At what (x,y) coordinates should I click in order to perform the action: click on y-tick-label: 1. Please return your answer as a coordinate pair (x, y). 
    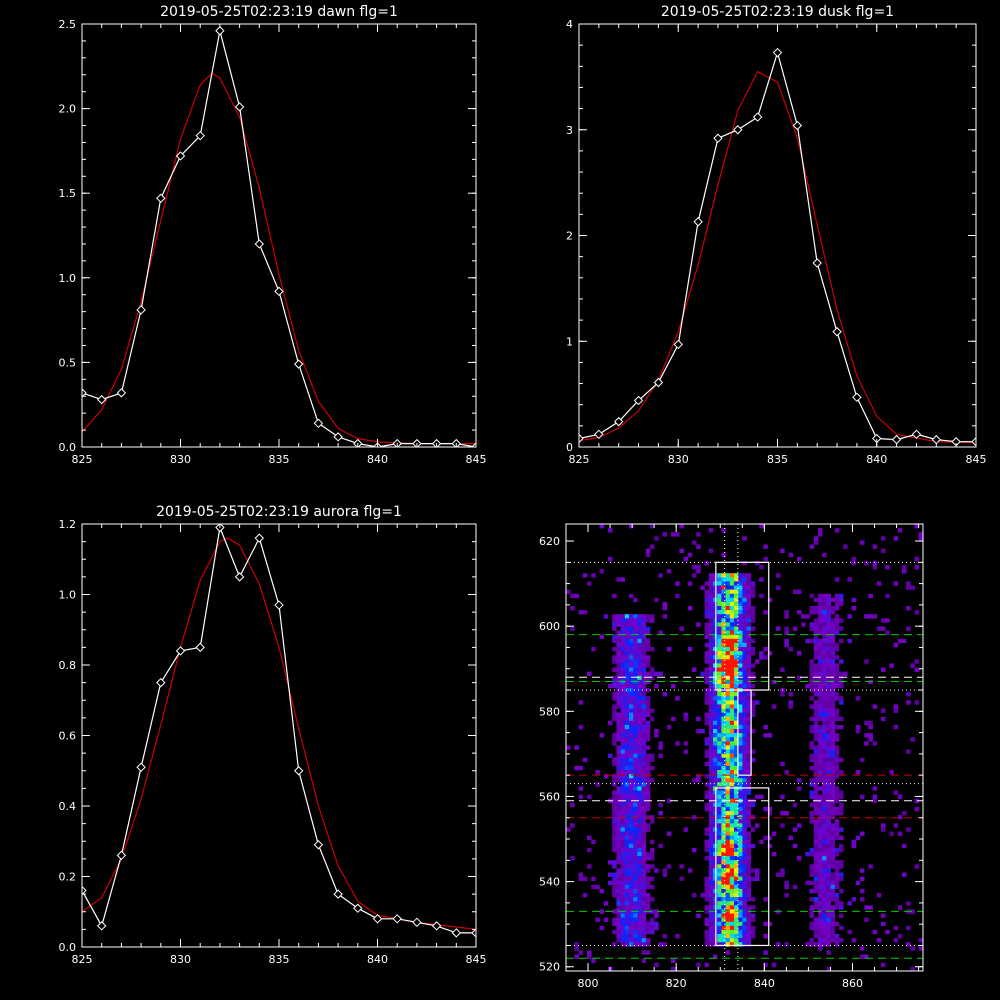
    Looking at the image, I should click on (569, 341).